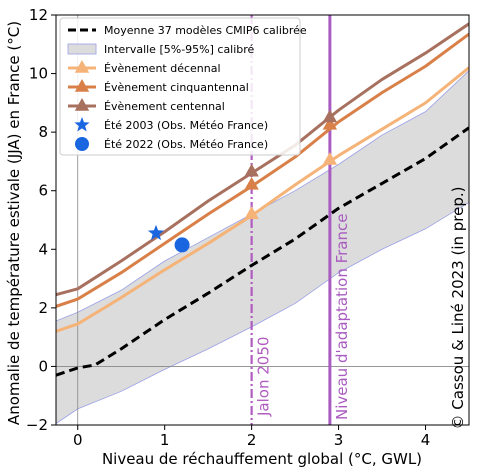  What do you see at coordinates (38, 74) in the screenshot?
I see `y-tick-label: 10` at bounding box center [38, 74].